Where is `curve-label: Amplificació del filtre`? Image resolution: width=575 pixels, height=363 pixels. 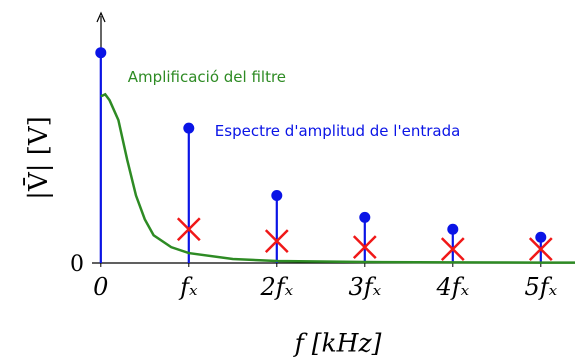
curve-label: Amplificació del filtre is located at coordinates (207, 77).